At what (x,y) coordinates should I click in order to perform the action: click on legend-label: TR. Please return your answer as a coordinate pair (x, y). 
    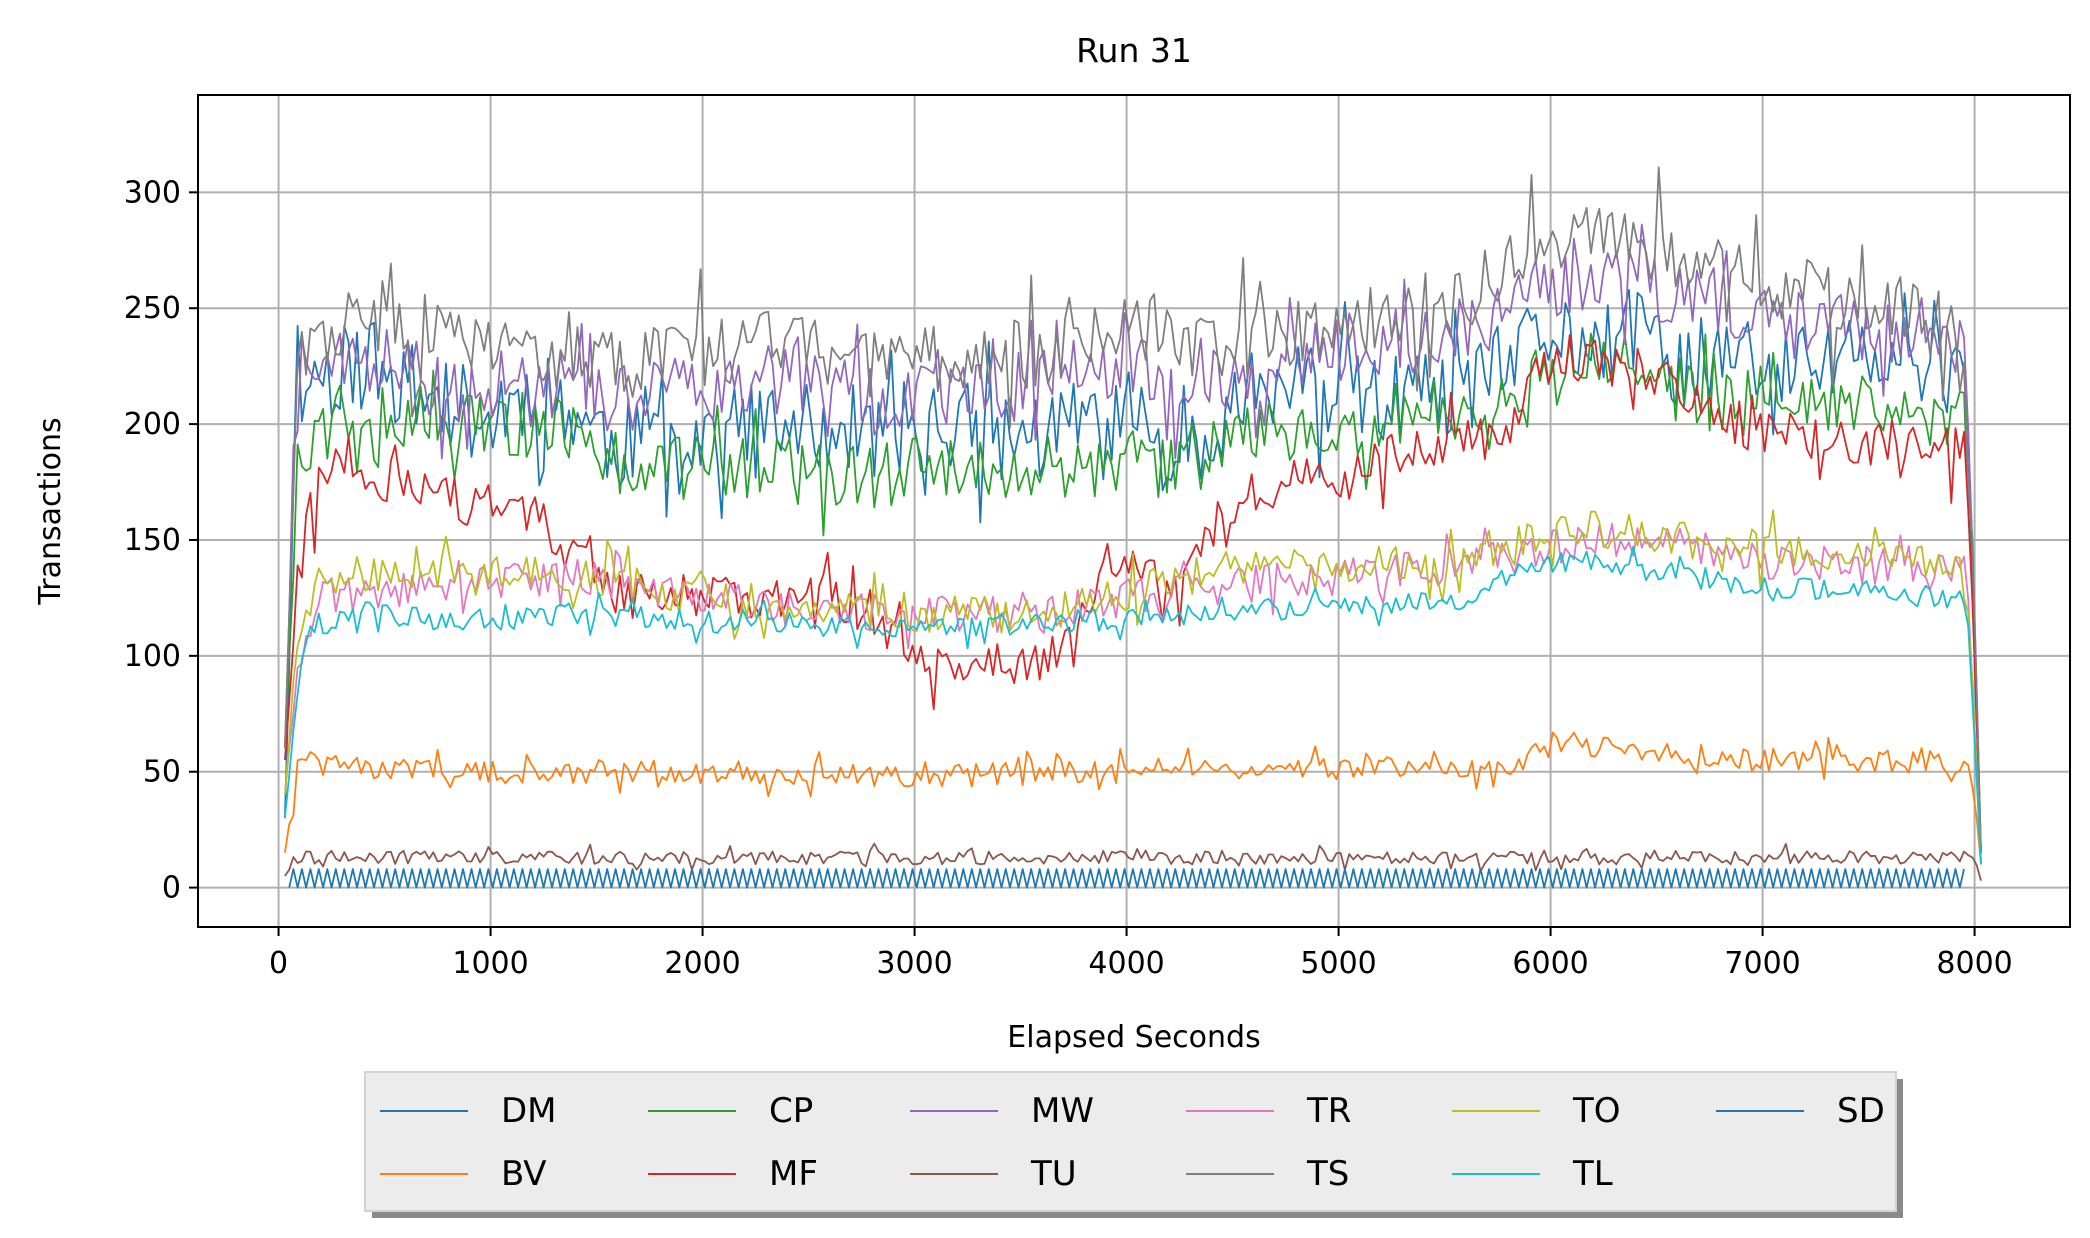
    Looking at the image, I should click on (1328, 1111).